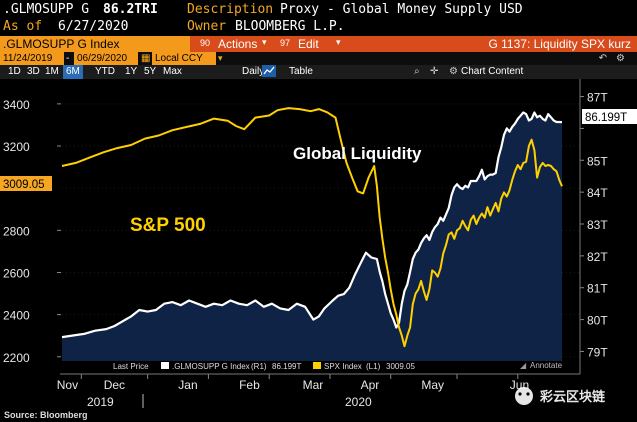  Describe the element at coordinates (131, 71) in the screenshot. I see `period-tab-1y: 1Y` at that location.